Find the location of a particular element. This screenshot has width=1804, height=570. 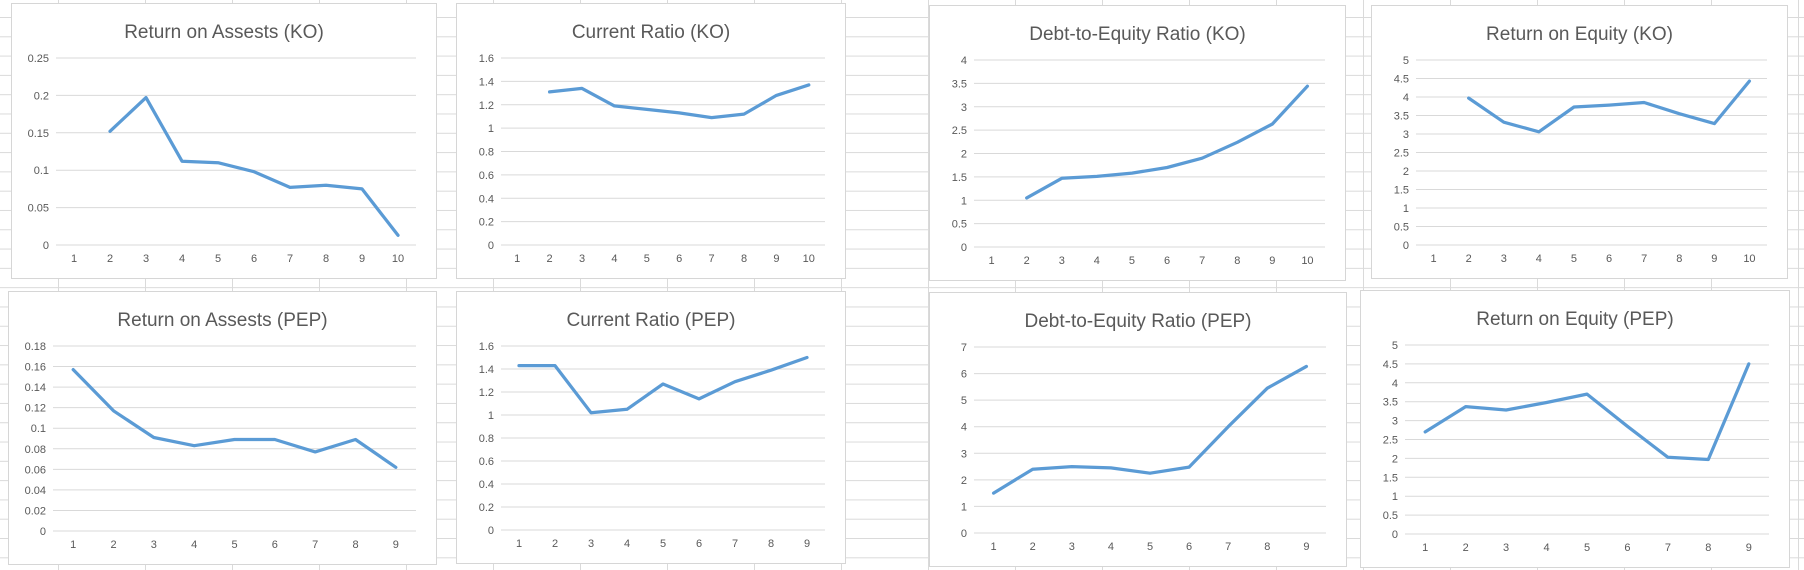

y-axis-tick-label: 0.08 is located at coordinates (35, 450).